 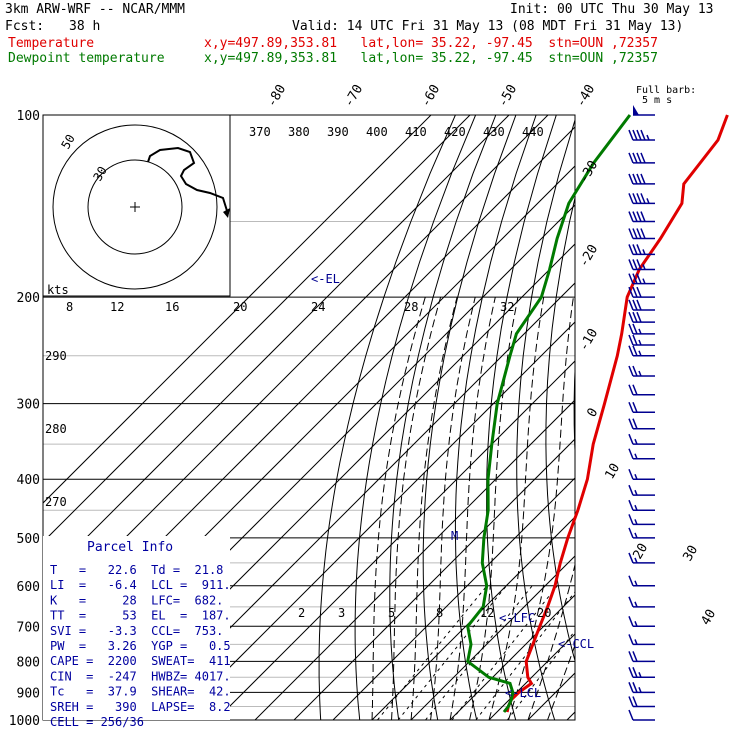 What do you see at coordinates (240, 307) in the screenshot?
I see `hodograph-speed-label: 20` at bounding box center [240, 307].